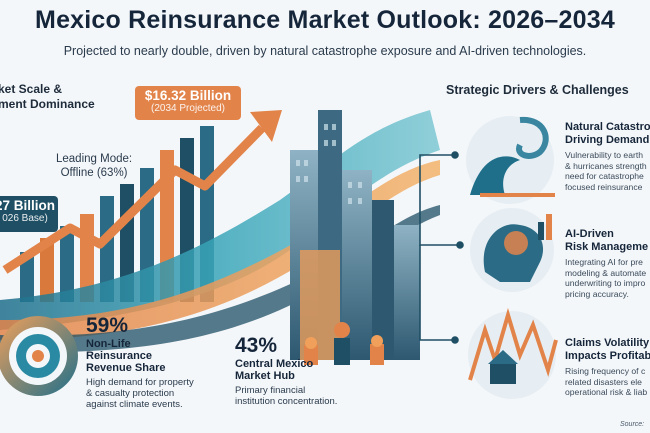 The image size is (650, 433). Describe the element at coordinates (604, 155) in the screenshot. I see `driver-desc-line: Vulnerability to earth` at that location.